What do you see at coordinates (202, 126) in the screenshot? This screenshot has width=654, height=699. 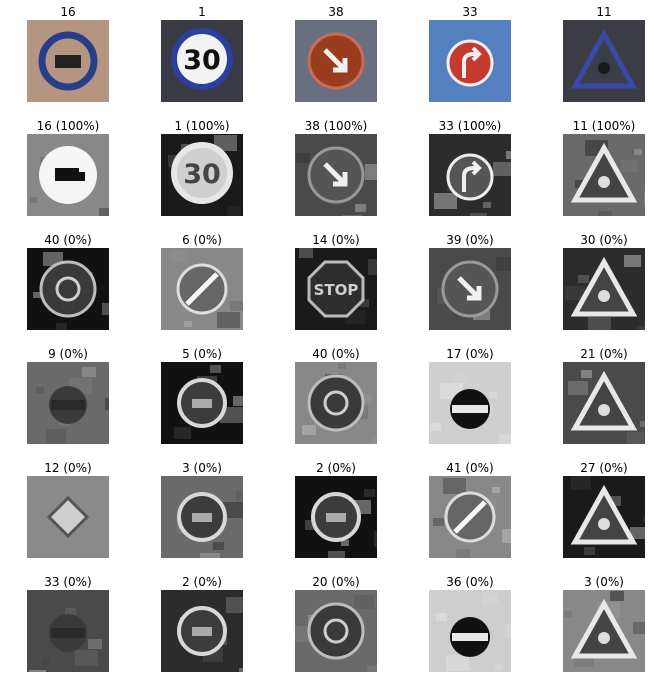 I see `cell-title: 1 (100%)` at bounding box center [202, 126].